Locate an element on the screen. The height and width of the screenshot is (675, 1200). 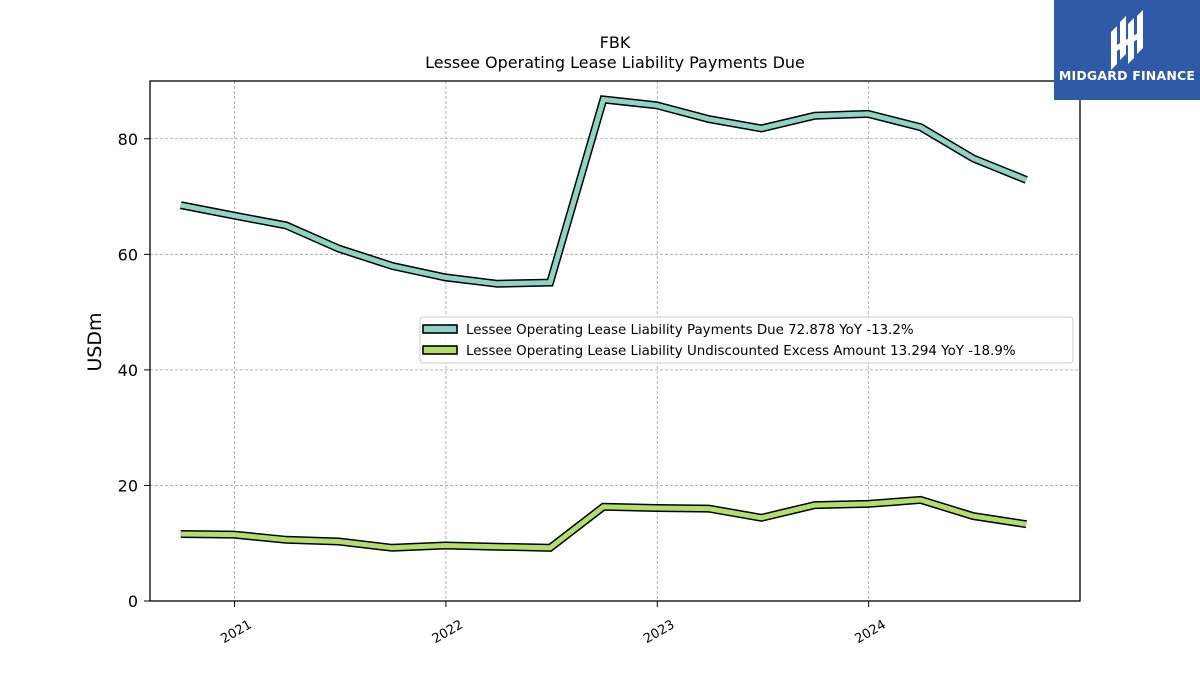
y-tick-label: 80 is located at coordinates (128, 139).